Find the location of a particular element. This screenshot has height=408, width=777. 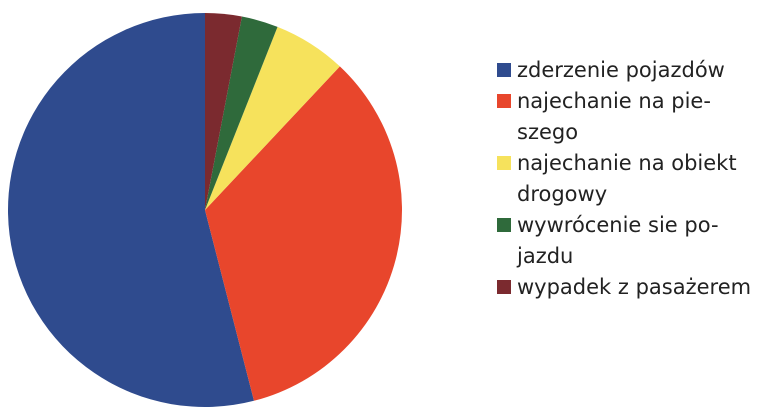

legend-item: wywrócenie sie po- jazdu is located at coordinates (636, 241).